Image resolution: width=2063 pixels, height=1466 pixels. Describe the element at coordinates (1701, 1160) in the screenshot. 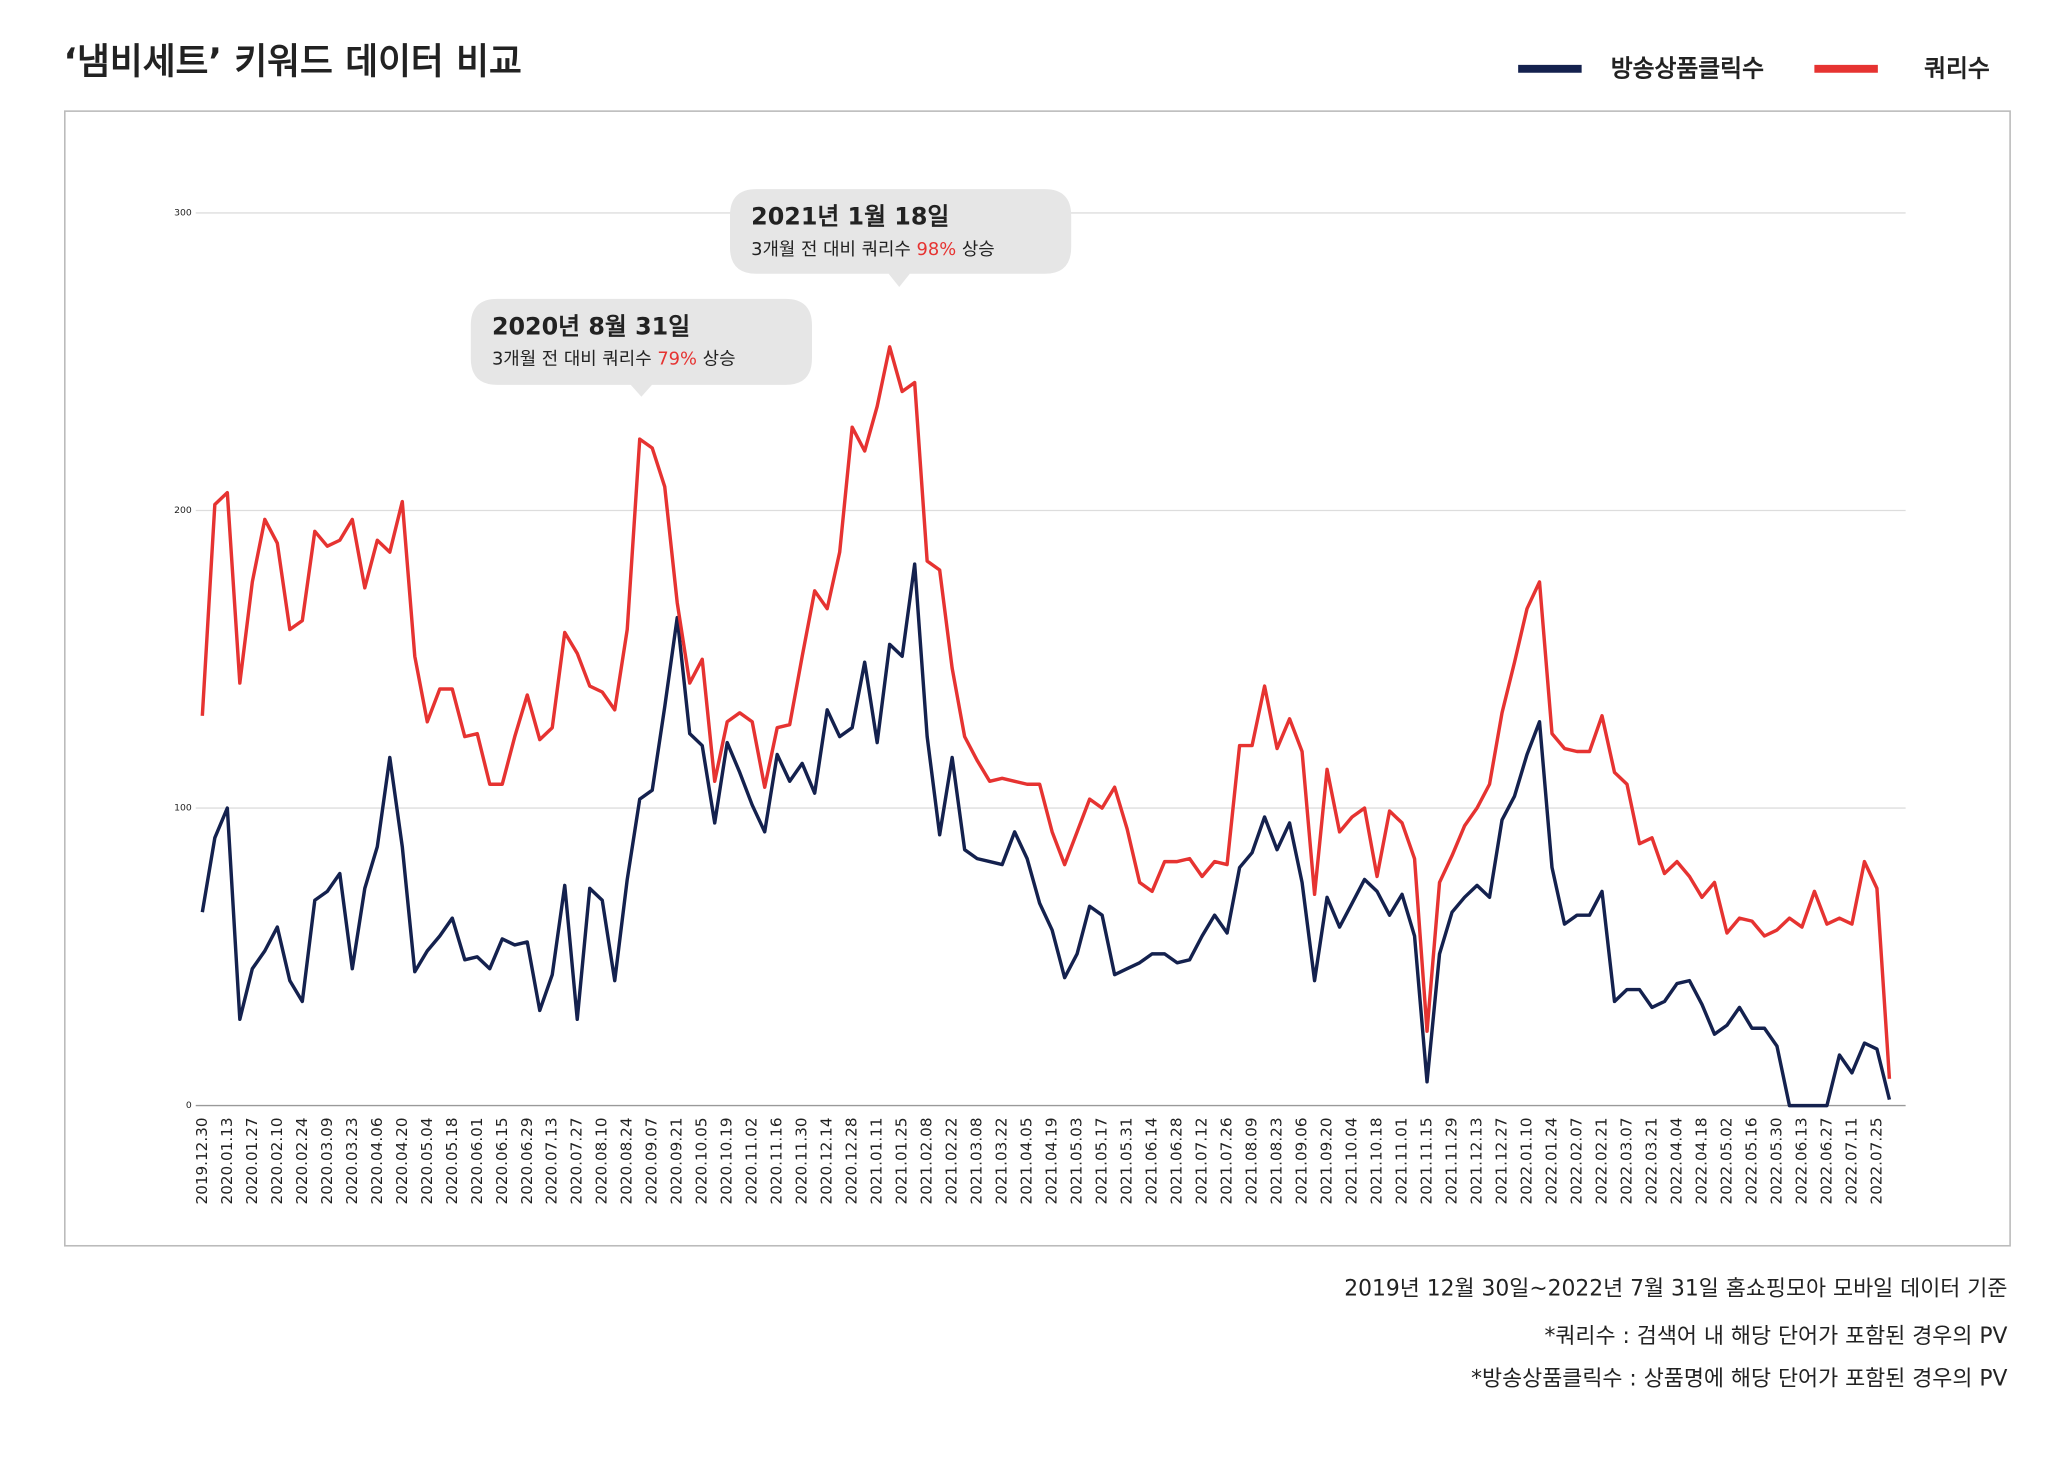

I see `x-tick-label: 2022.04.18` at that location.